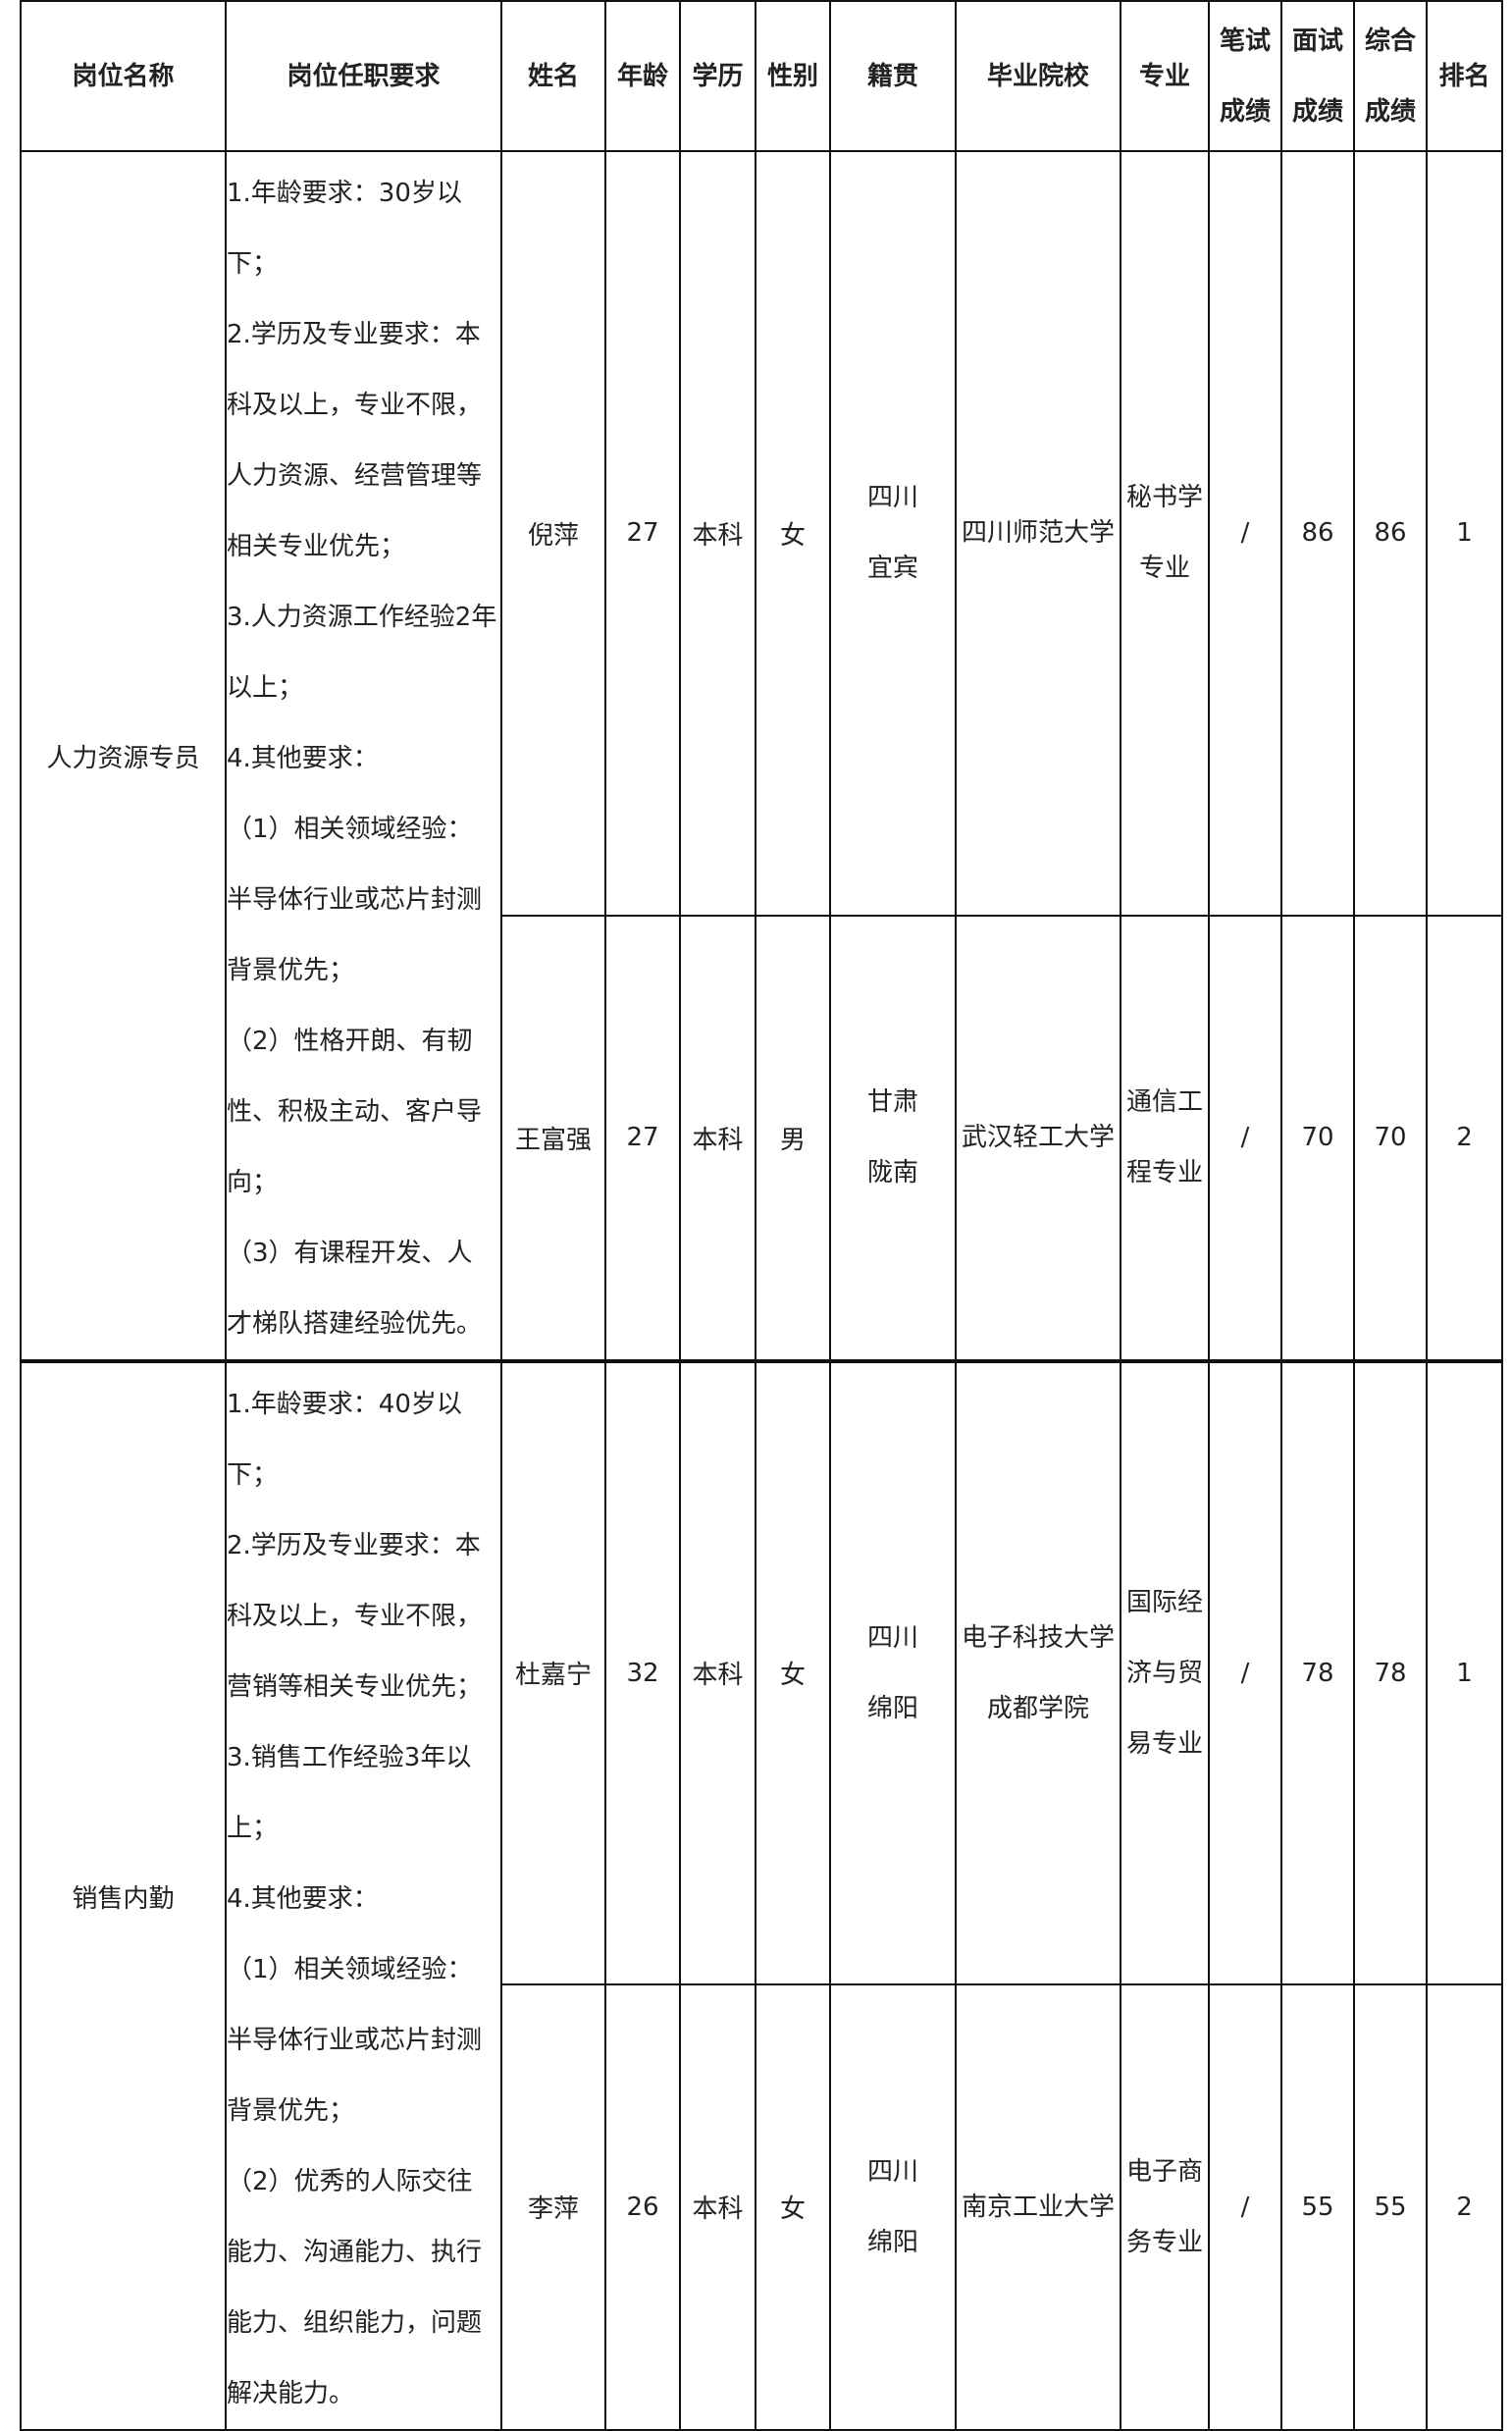 The width and height of the screenshot is (1512, 2431). What do you see at coordinates (642, 1138) in the screenshot?
I see `candidate-age: 27` at bounding box center [642, 1138].